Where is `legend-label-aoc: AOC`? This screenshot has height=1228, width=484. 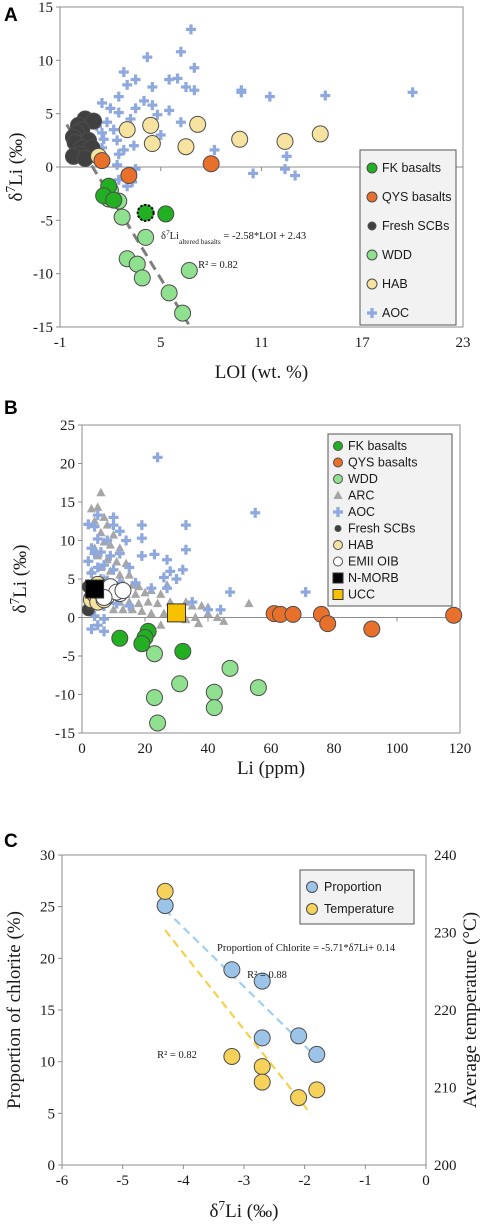 legend-label-aoc: AOC is located at coordinates (395, 313).